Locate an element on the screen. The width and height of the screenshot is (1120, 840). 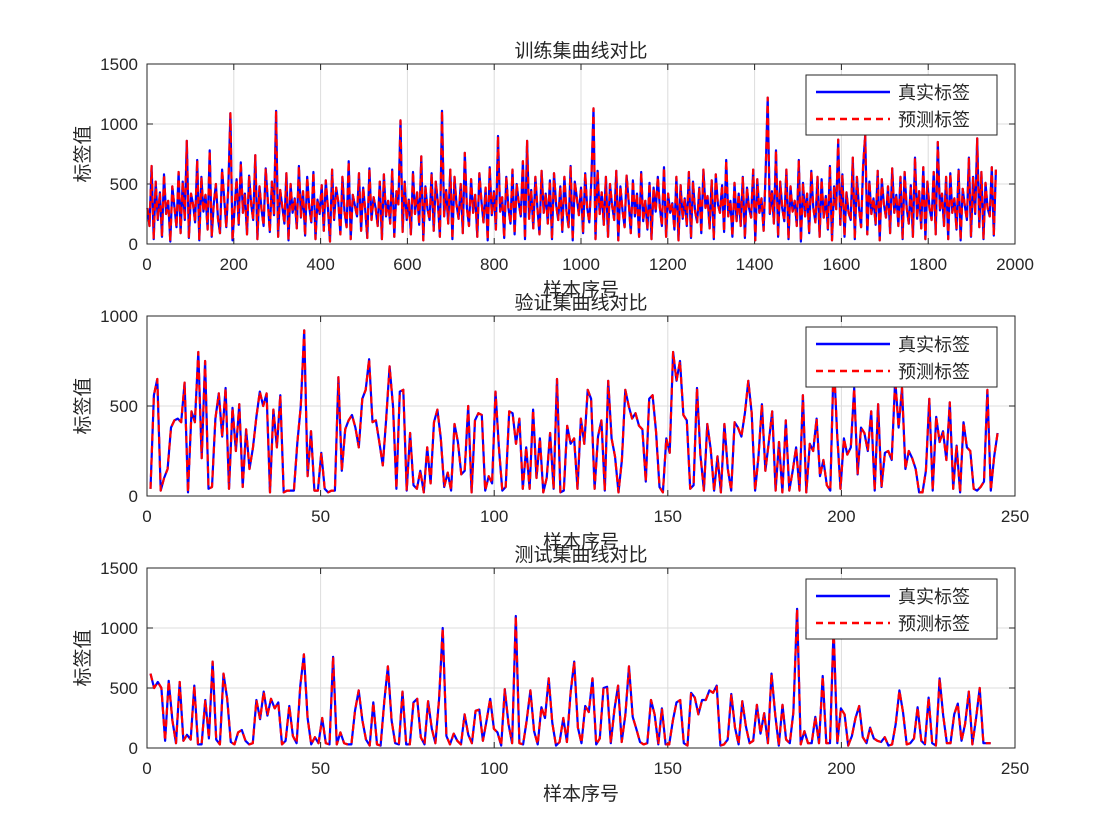
chart-title: 验证集曲线对比 is located at coordinates (580, 303).